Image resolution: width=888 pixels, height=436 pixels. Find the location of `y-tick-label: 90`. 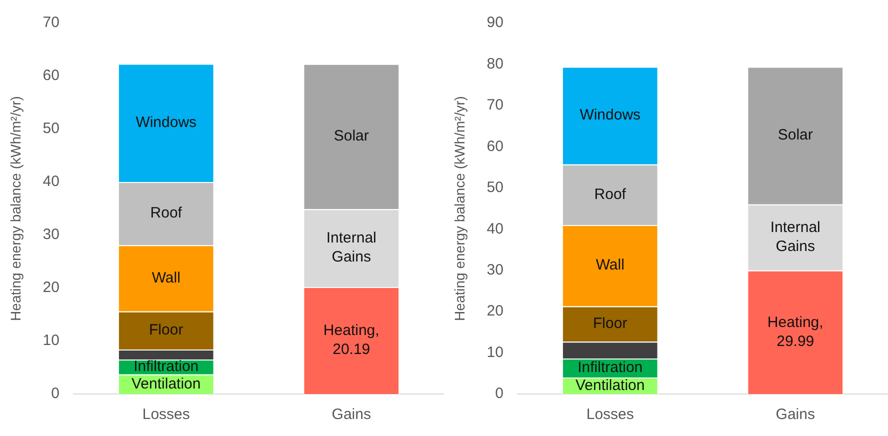

y-tick-label: 90 is located at coordinates (495, 23).